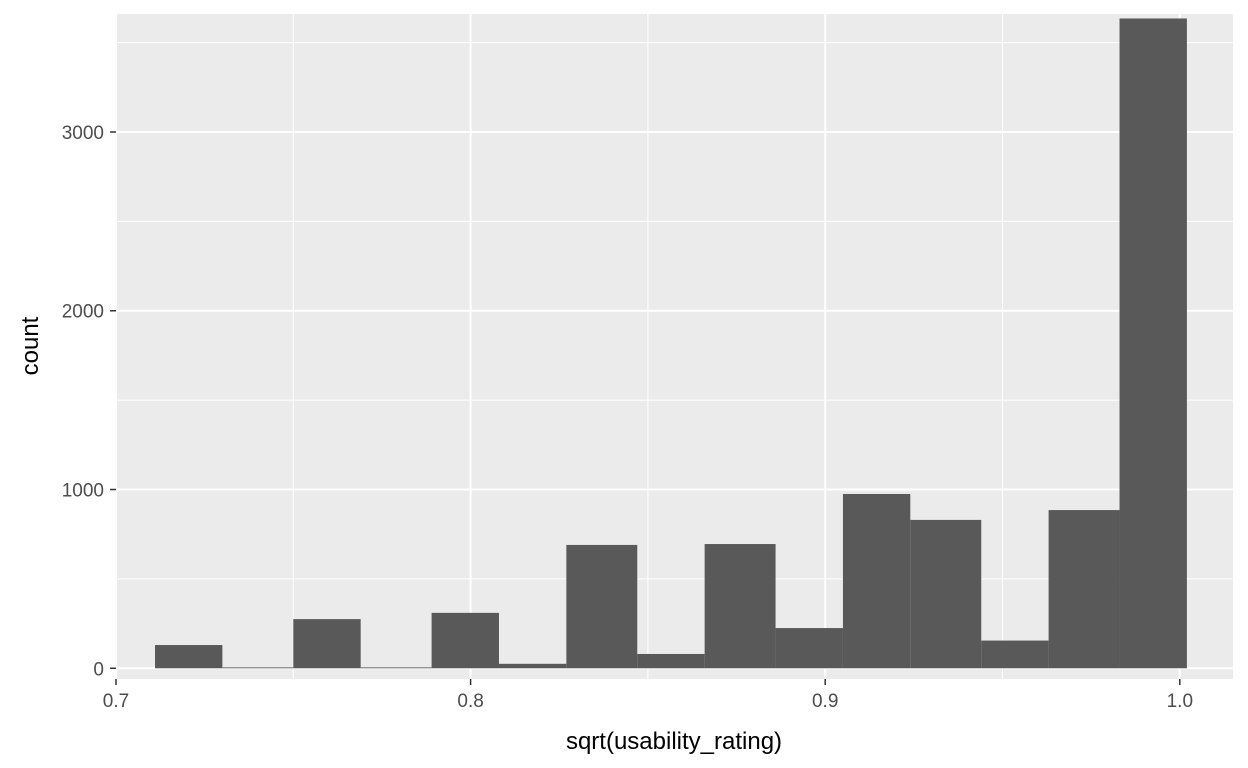 Image resolution: width=1248 pixels, height=768 pixels. What do you see at coordinates (674, 741) in the screenshot?
I see `x-axis-title: sqrt(usability_rating)` at bounding box center [674, 741].